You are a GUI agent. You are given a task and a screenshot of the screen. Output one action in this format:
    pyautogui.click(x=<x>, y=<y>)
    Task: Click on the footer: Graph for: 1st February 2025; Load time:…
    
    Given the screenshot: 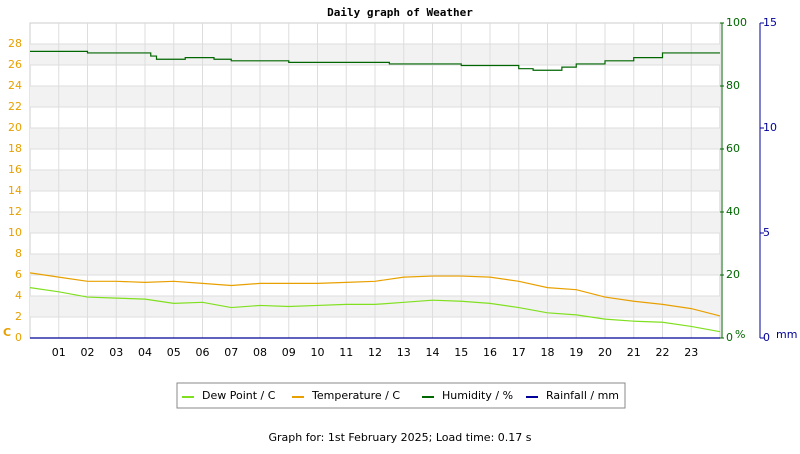 What is the action you would take?
    pyautogui.click(x=399, y=437)
    